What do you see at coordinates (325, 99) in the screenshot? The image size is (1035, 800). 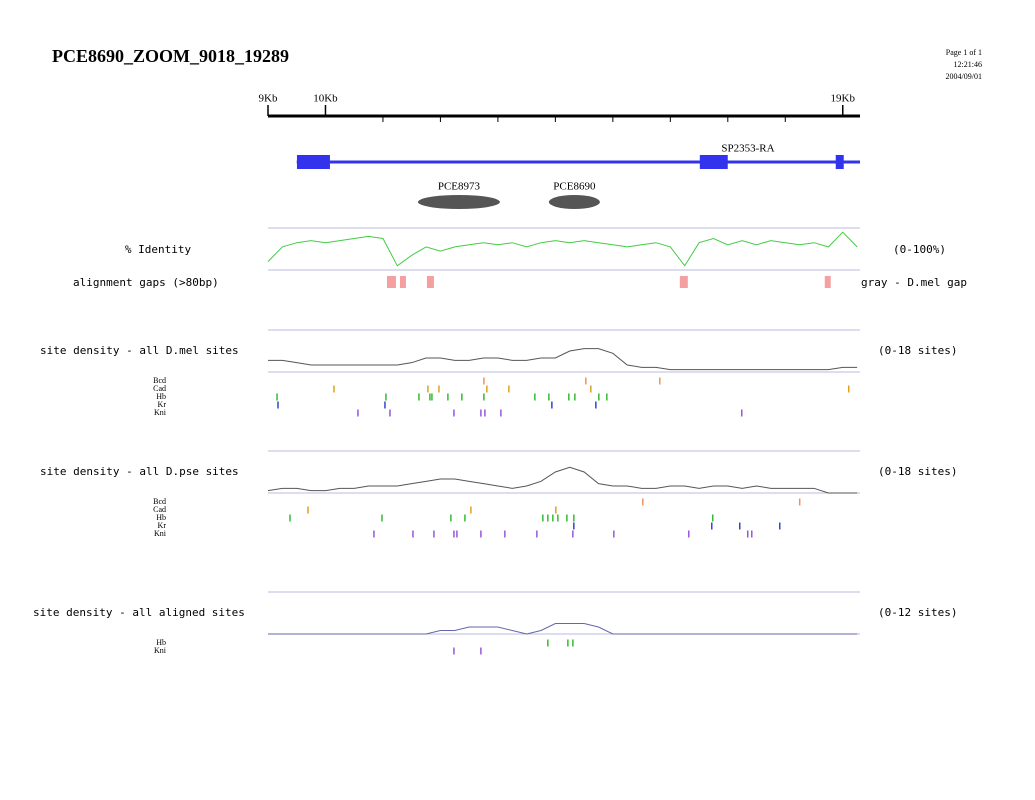 I see `ruler-label: 10Kb` at bounding box center [325, 99].